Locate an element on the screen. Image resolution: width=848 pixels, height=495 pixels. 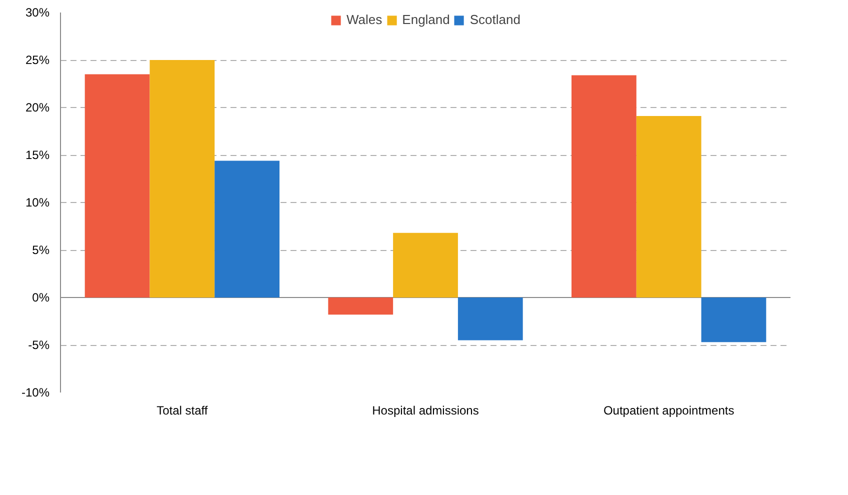
y-tick-label: -5% is located at coordinates (39, 345).